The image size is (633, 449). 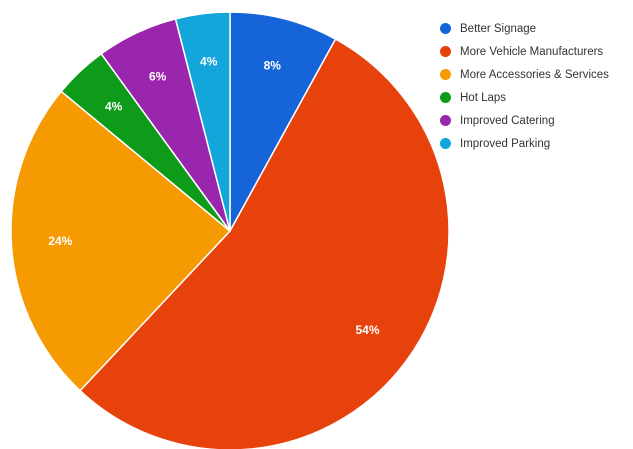 I want to click on legend-item: Improved Parking, so click(x=524, y=143).